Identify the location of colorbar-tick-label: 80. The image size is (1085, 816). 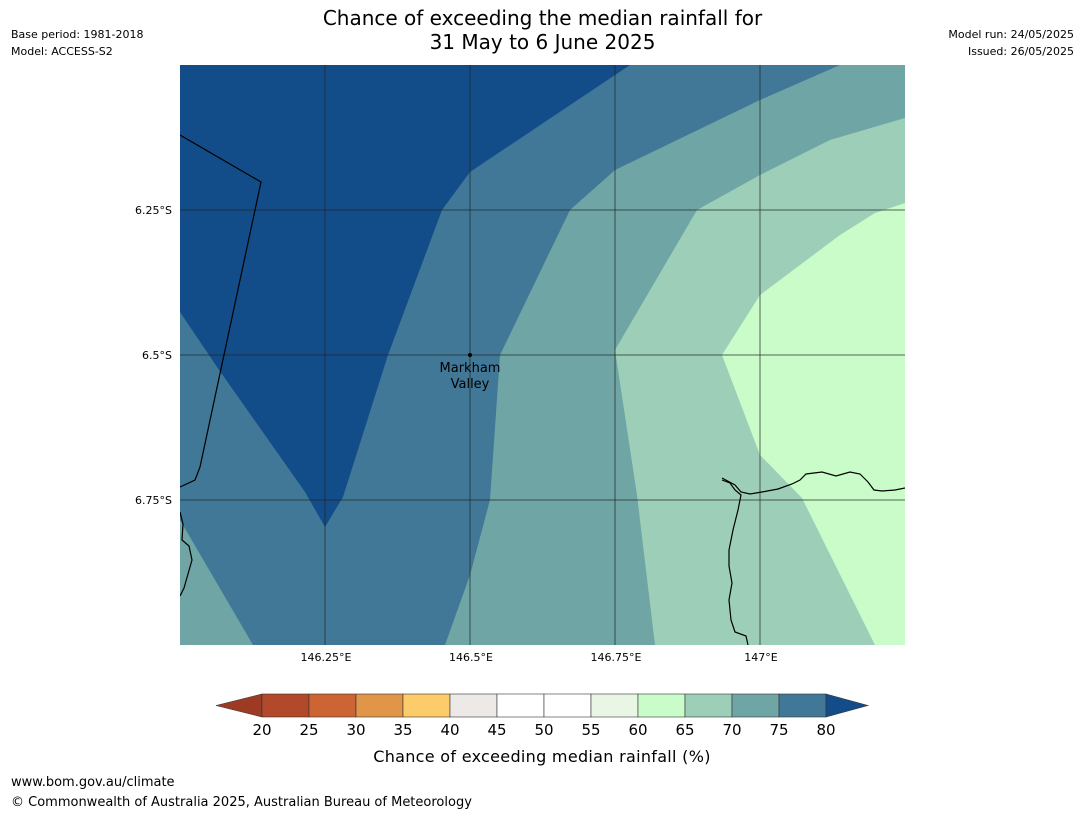
(825, 730).